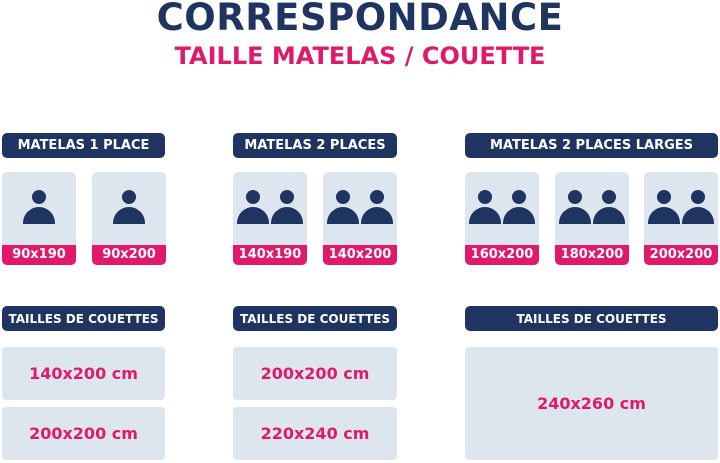  I want to click on page-subtitle: TAILLE MATELAS / COUETTE, so click(360, 56).